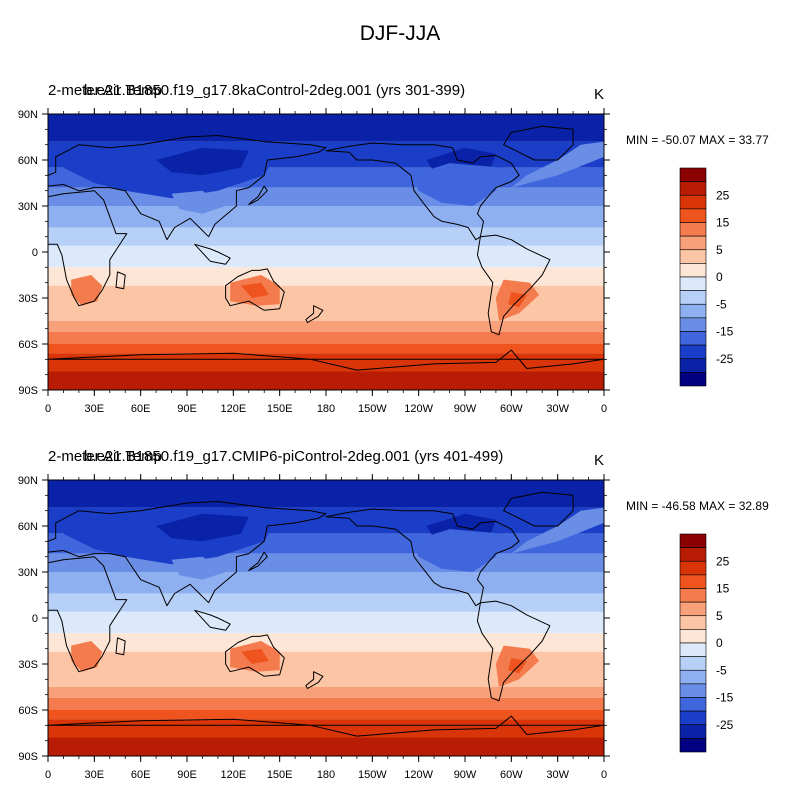 The width and height of the screenshot is (800, 800). I want to click on panel-2-colorbar: 25 15 5 0 -5 -15 -25, so click(706, 643).